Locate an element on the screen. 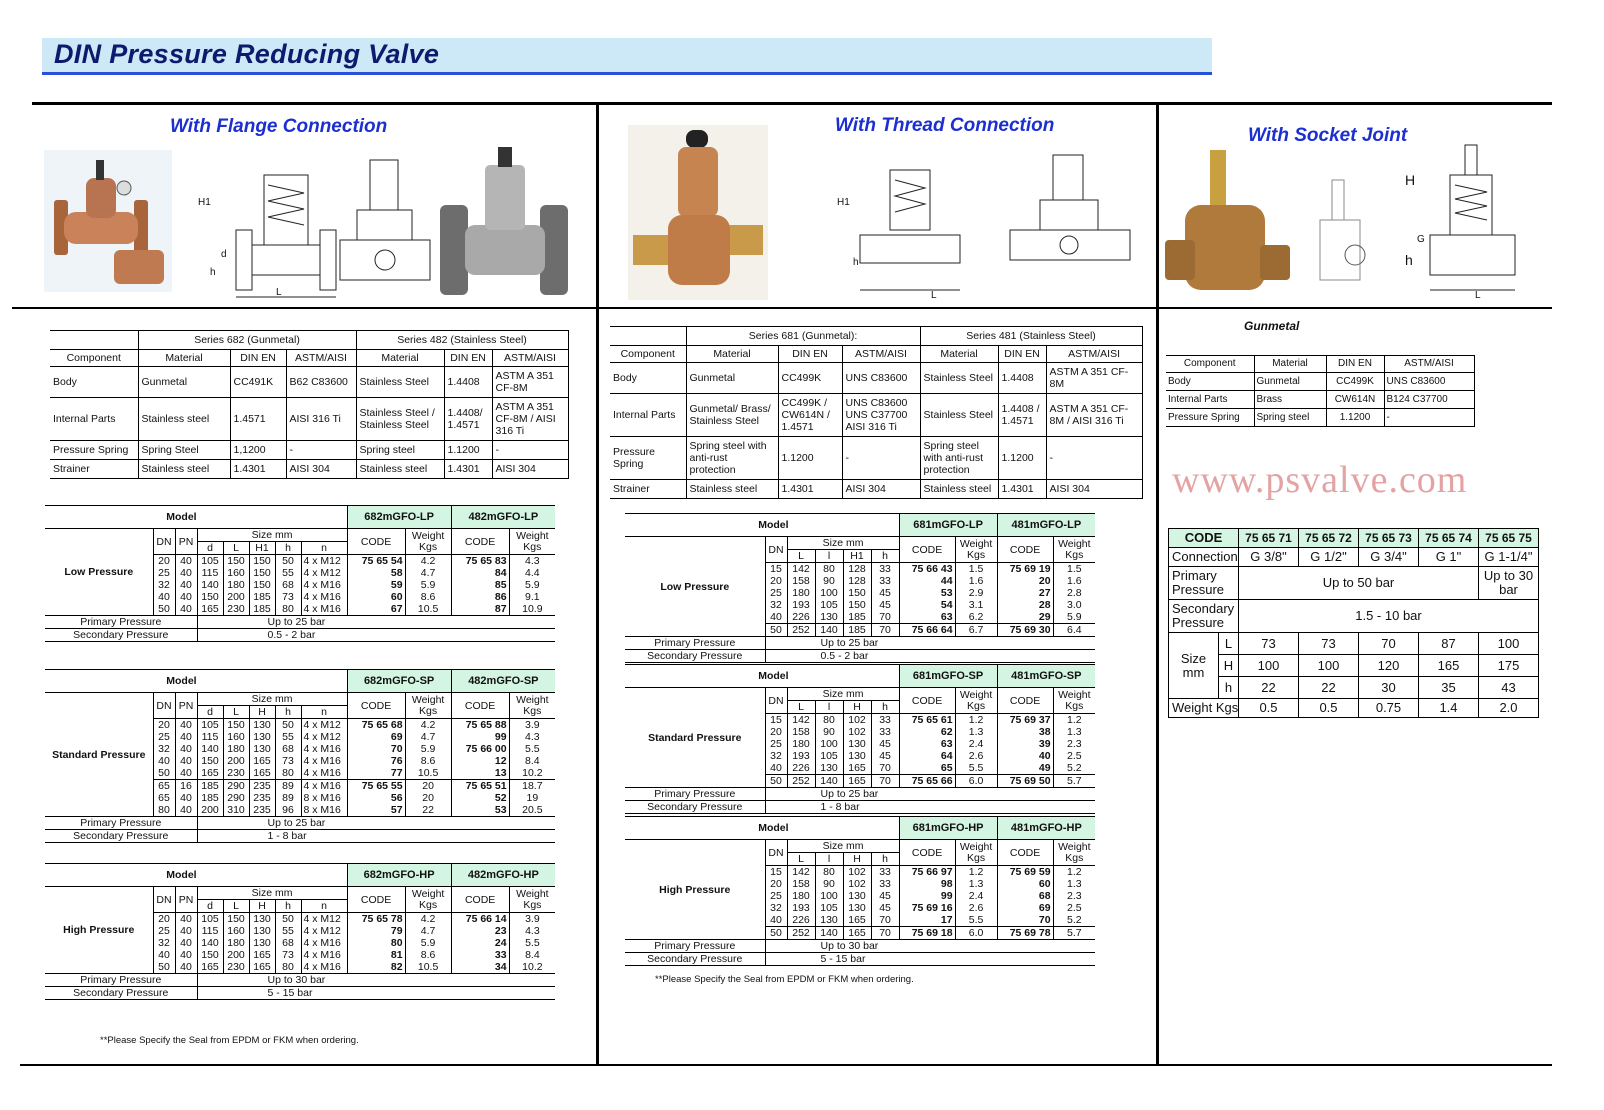  dn-value: 50 is located at coordinates (775, 781).